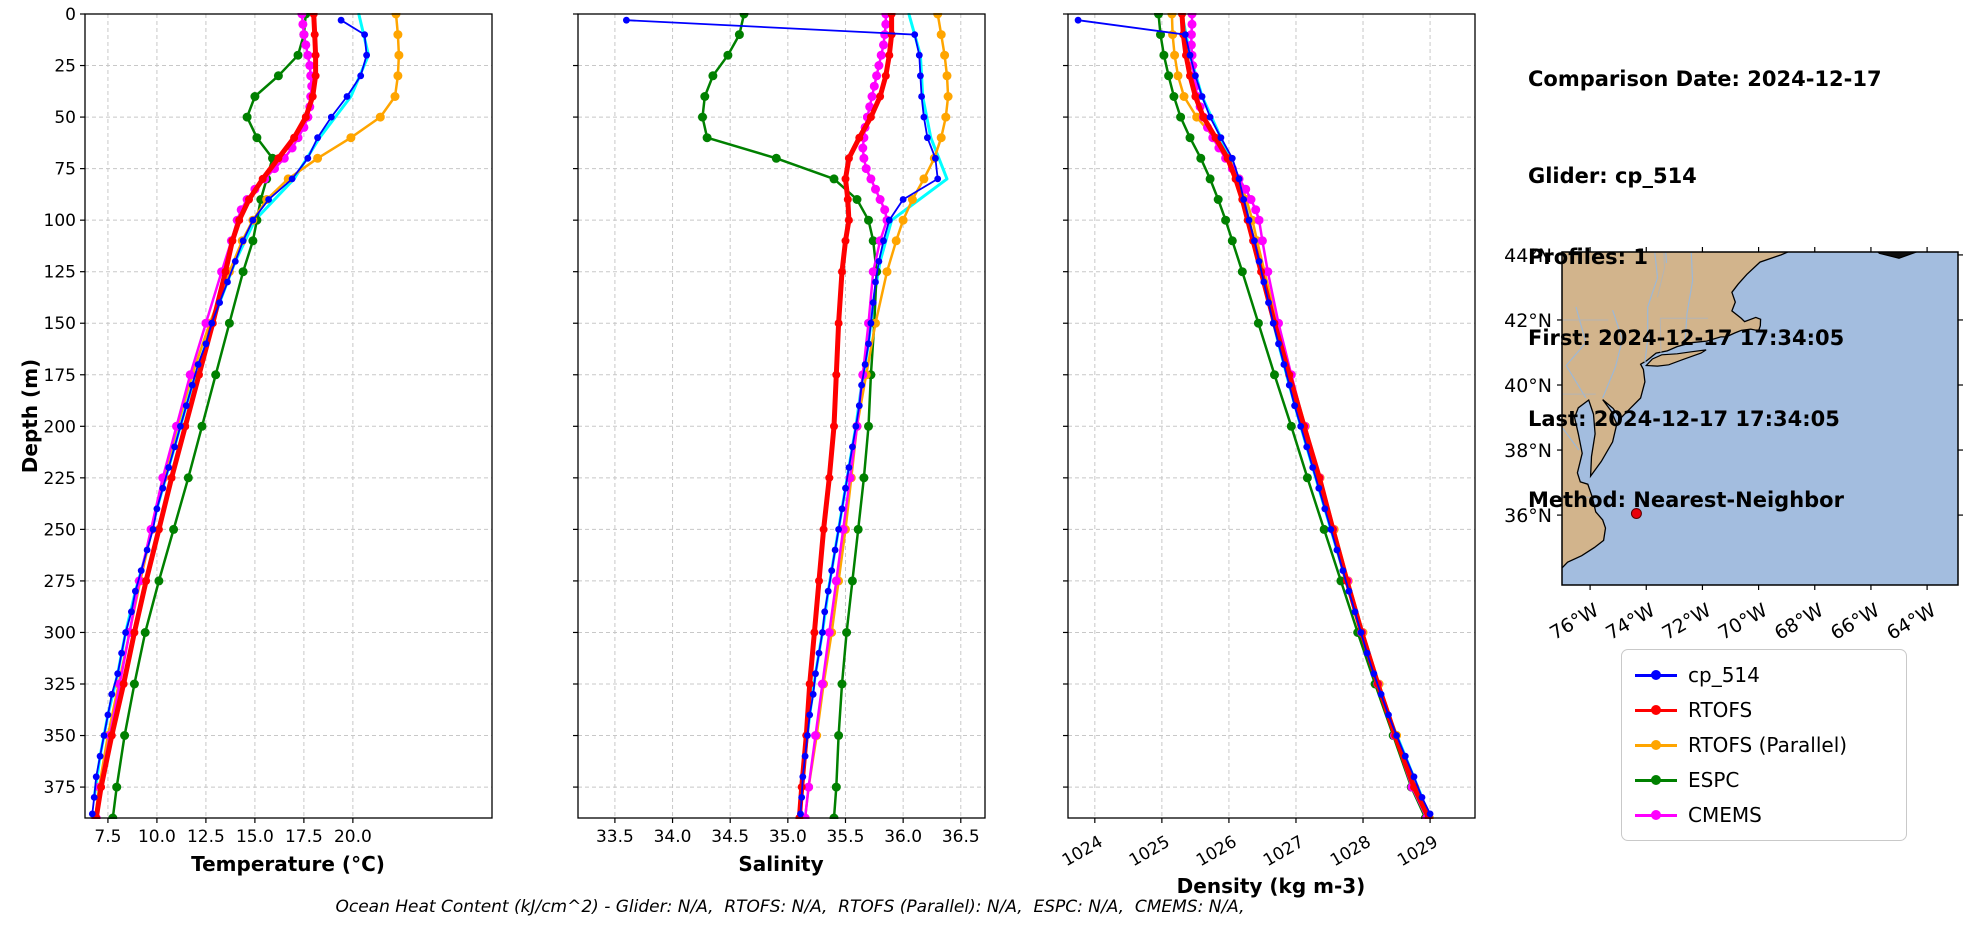  Describe the element at coordinates (1686, 500) in the screenshot. I see `method-text: Method: Nearest-Neighbor` at that location.